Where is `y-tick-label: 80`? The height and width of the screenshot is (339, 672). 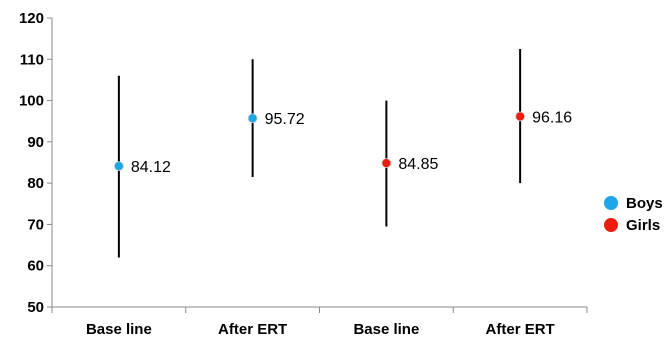 y-tick-label: 80 is located at coordinates (35, 183).